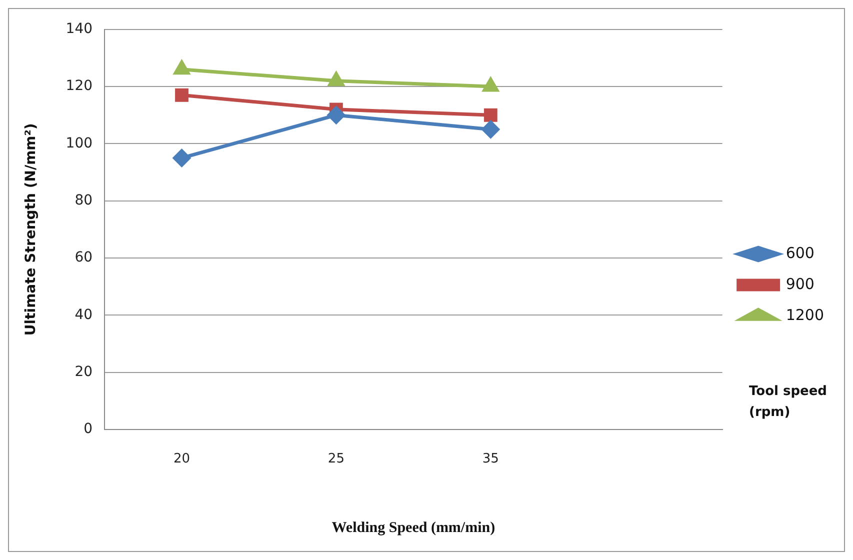 The image size is (853, 560). What do you see at coordinates (31, 229) in the screenshot?
I see `y-axis-title: Ultimate Strength (N/mm²)` at bounding box center [31, 229].